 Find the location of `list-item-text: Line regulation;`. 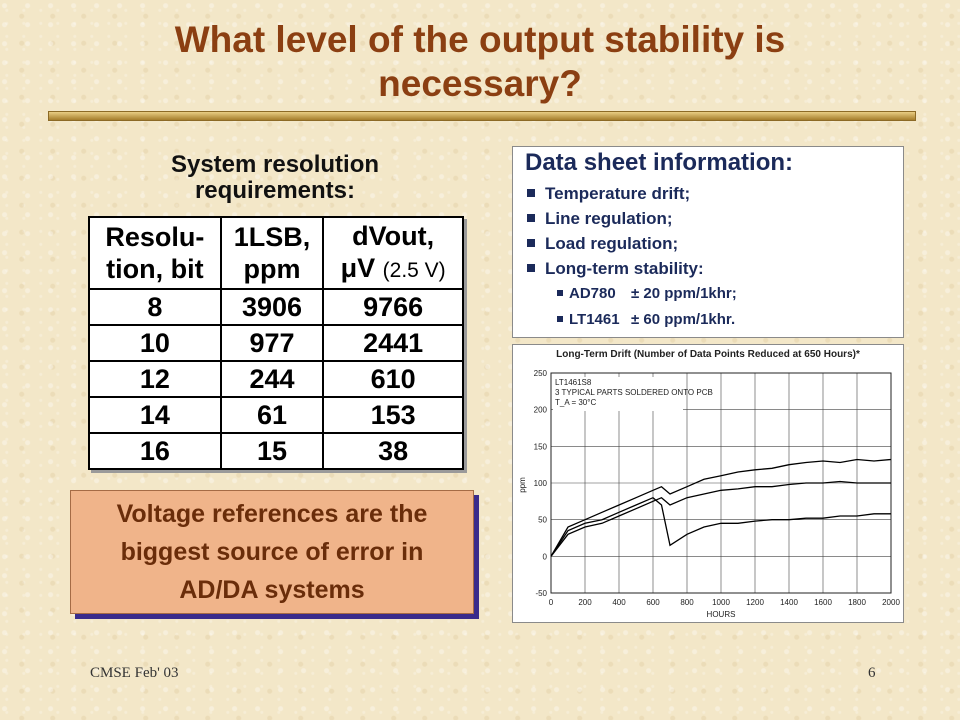

list-item-text: Line regulation; is located at coordinates (609, 218).